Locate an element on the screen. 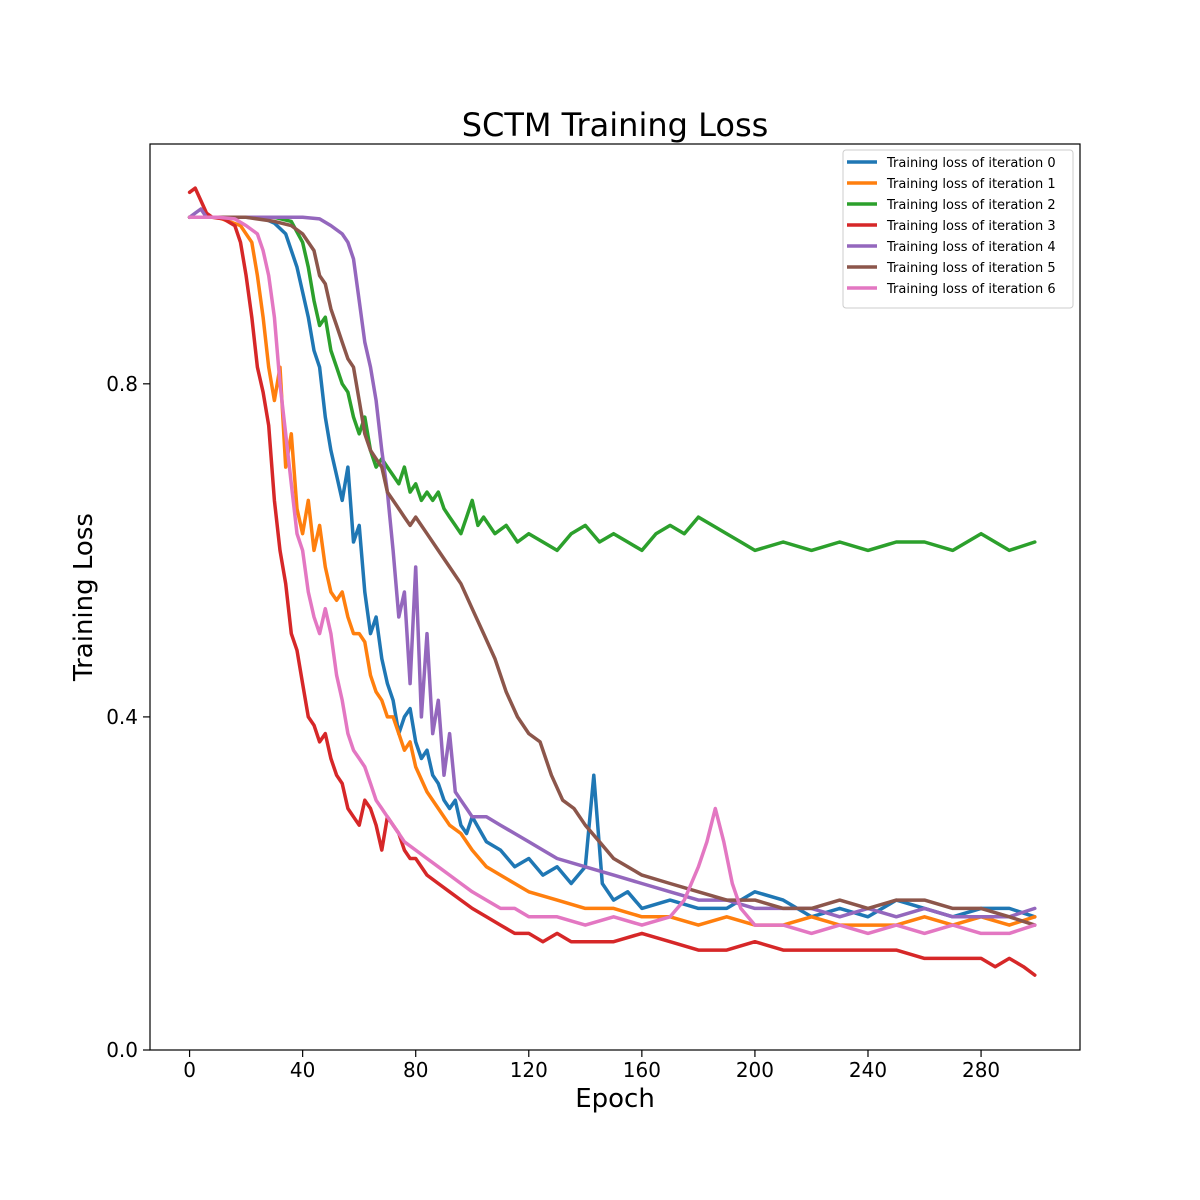 The image size is (1200, 1200). x-tick-label: 240 is located at coordinates (868, 1070).